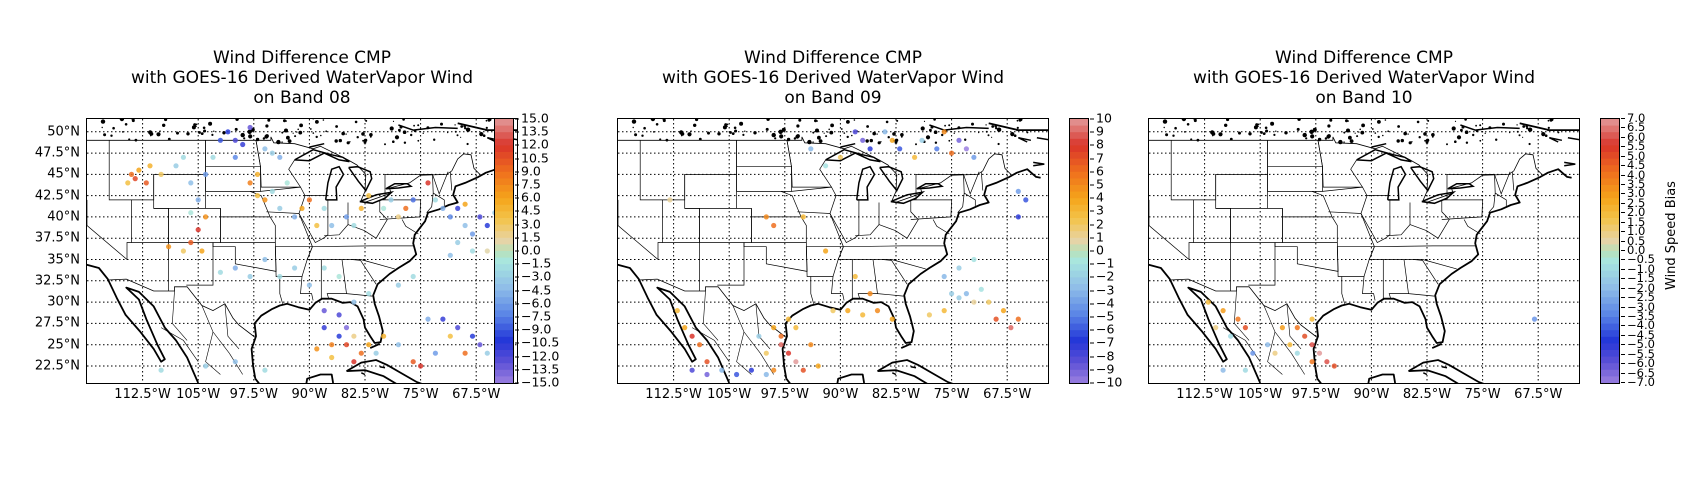  I want to click on colorbar-tick-label: −6, so click(1105, 329).